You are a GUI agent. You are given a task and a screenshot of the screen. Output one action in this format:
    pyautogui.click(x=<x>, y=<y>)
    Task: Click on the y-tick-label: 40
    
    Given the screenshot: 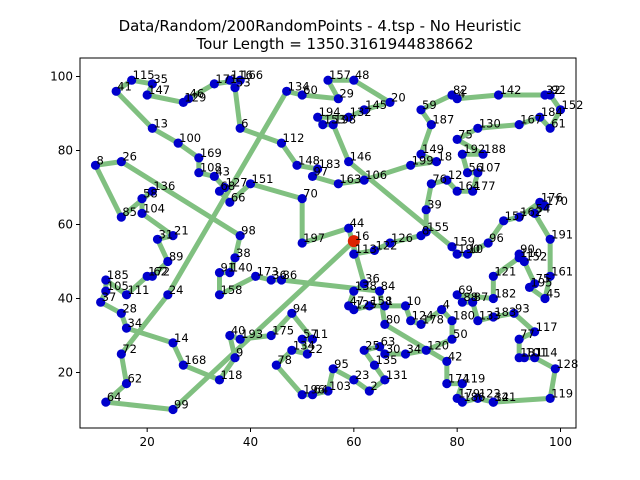 What is the action you would take?
    pyautogui.click(x=65, y=299)
    